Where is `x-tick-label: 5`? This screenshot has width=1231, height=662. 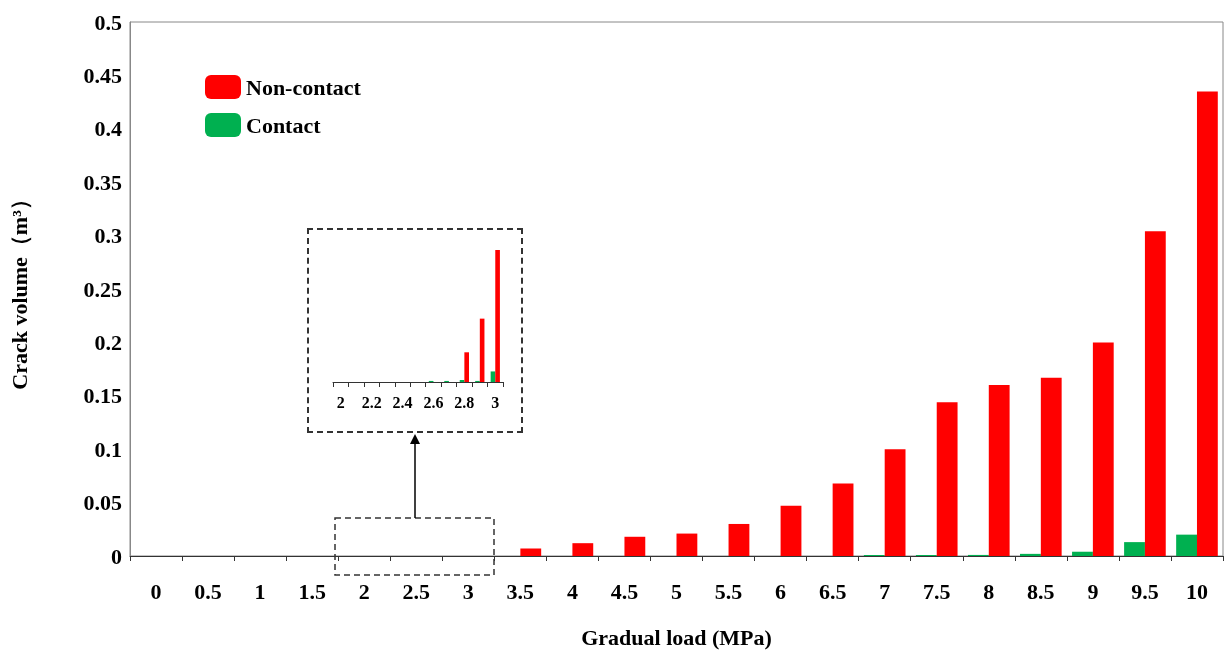
x-tick-label: 5 is located at coordinates (676, 591).